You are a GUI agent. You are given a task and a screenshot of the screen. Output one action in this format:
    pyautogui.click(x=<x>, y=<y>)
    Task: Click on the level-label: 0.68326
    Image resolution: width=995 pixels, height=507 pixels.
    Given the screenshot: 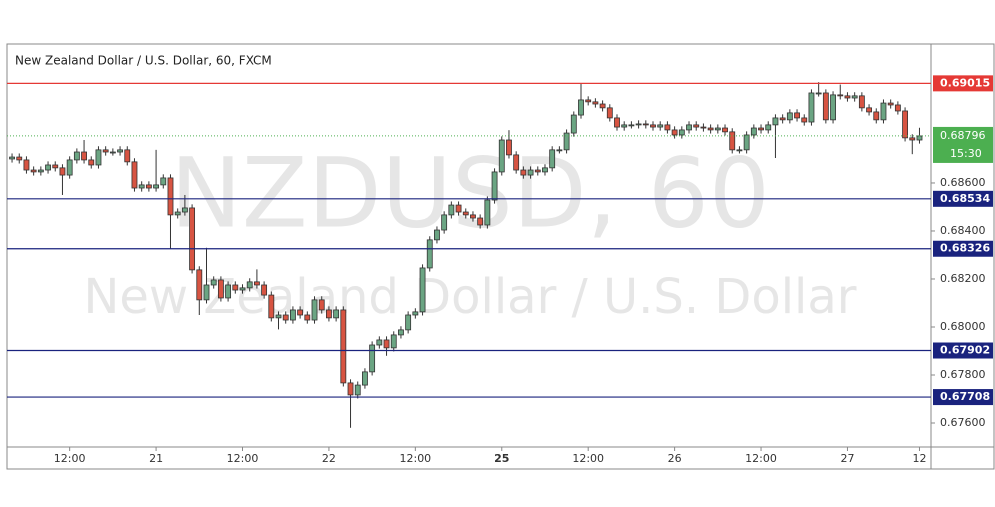 What is the action you would take?
    pyautogui.click(x=965, y=248)
    